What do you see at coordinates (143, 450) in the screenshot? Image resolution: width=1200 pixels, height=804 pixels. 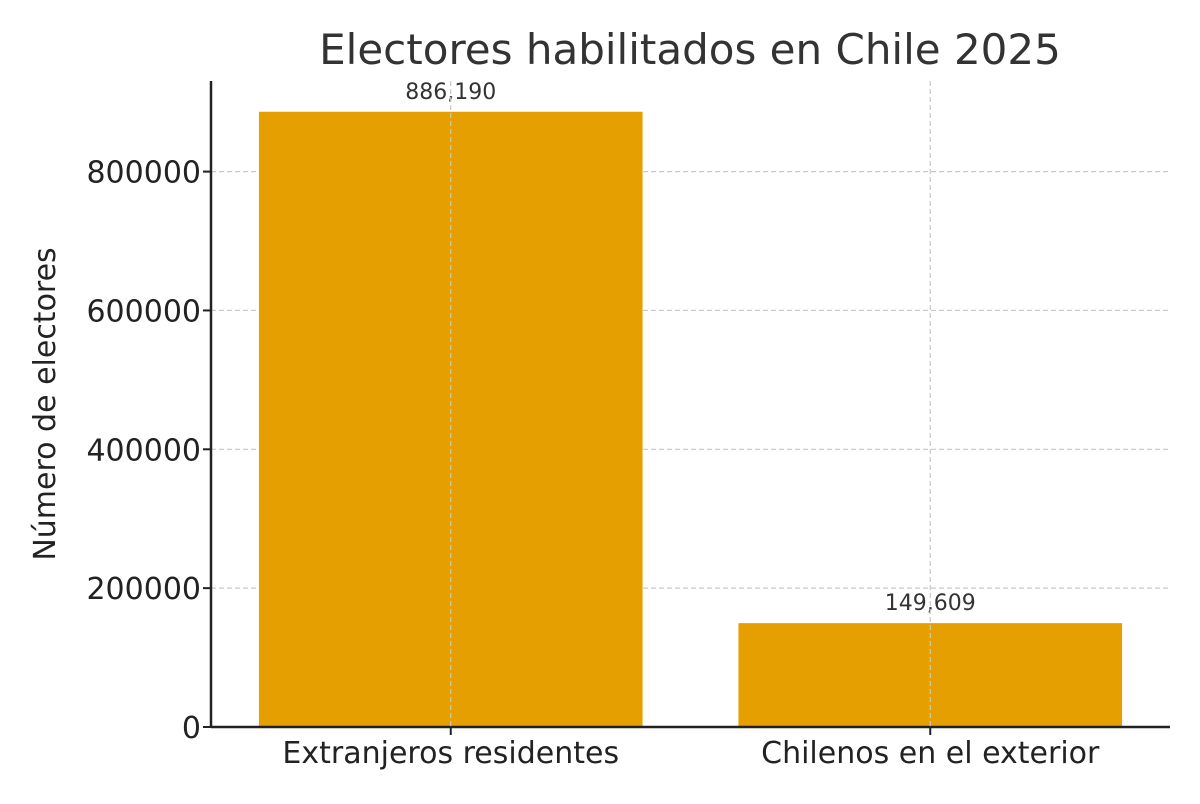 I see `y-tick-label: 400000` at bounding box center [143, 450].